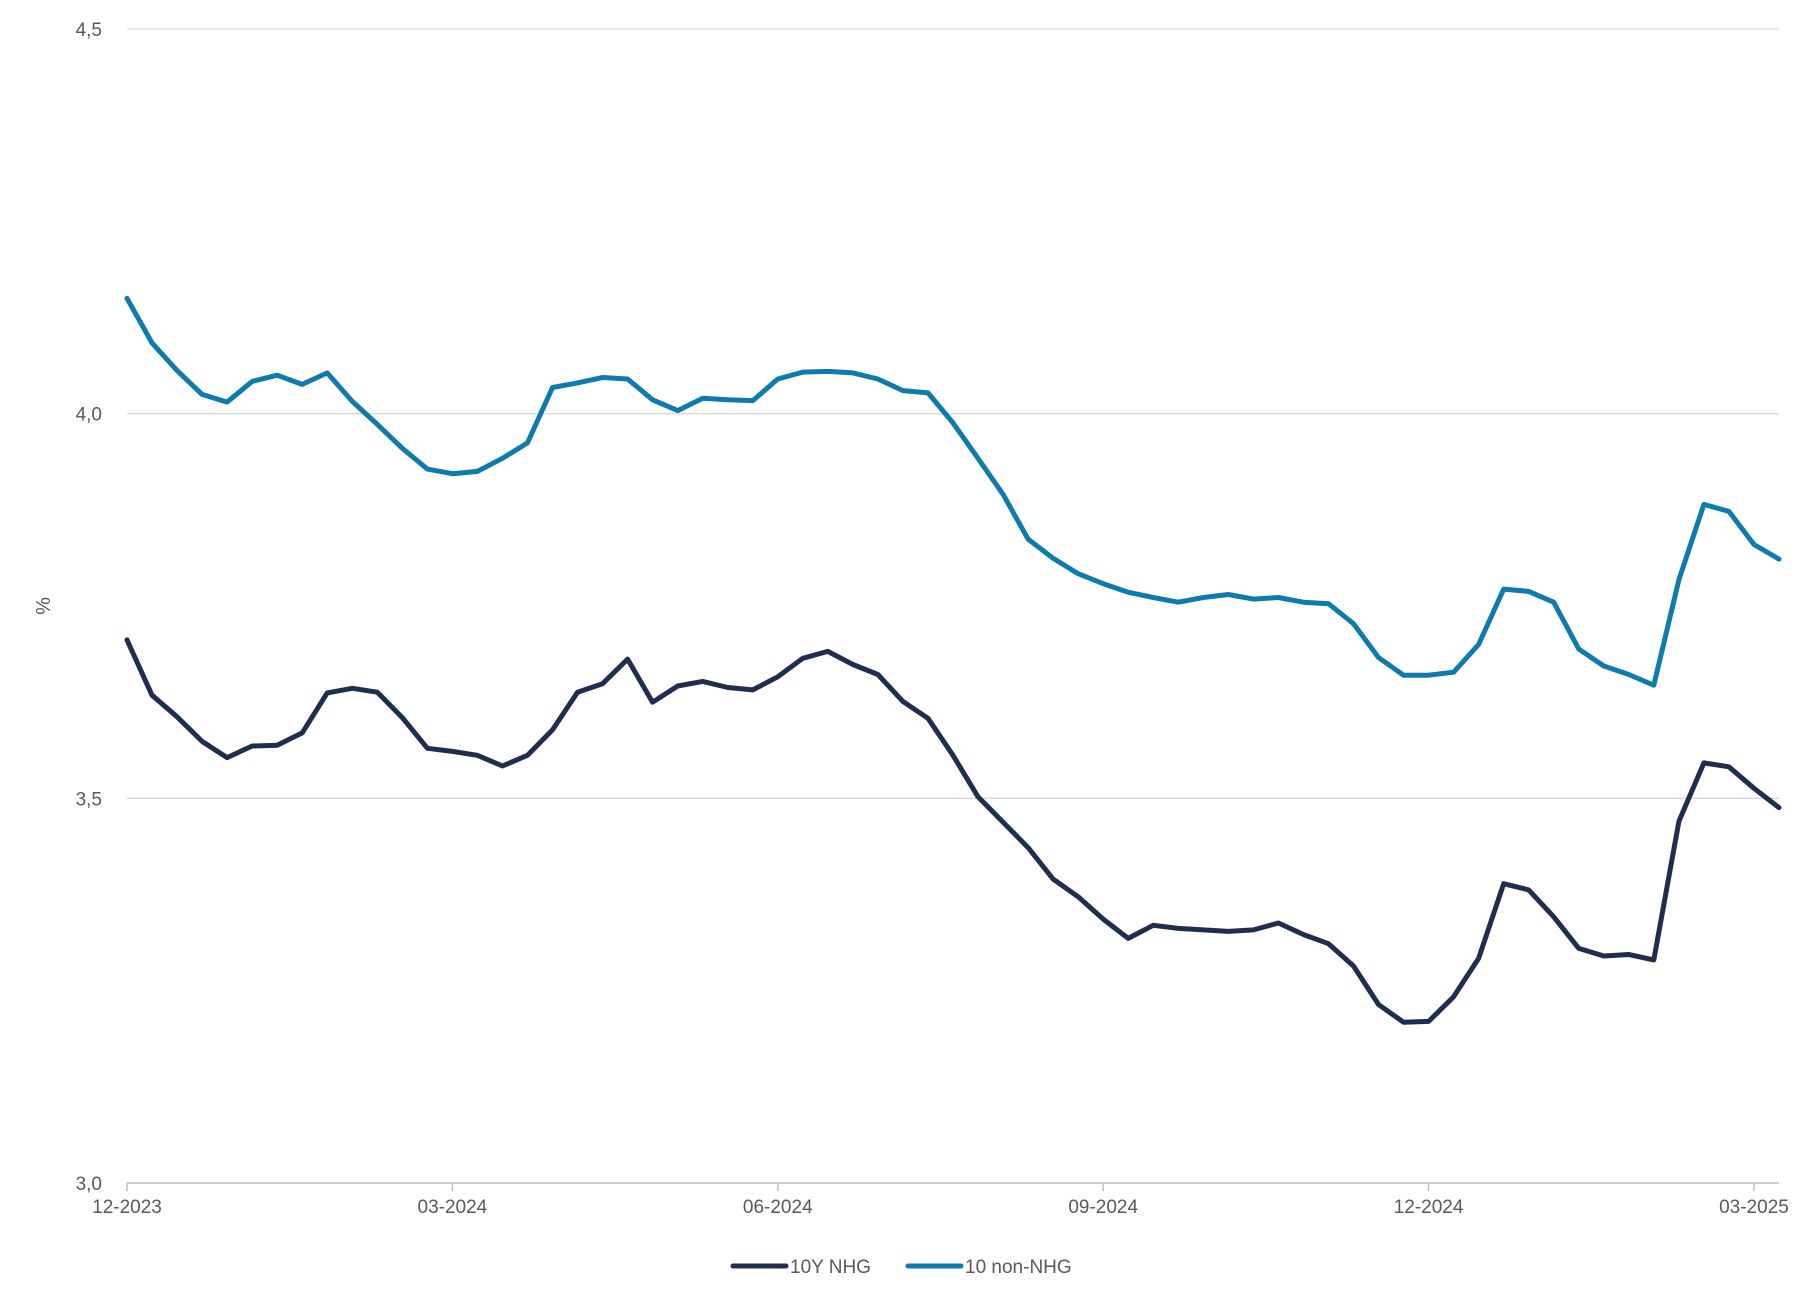 The height and width of the screenshot is (1300, 1800). Describe the element at coordinates (89, 607) in the screenshot. I see `y-axis: 3,0 3,5 4,0 4,5` at that location.